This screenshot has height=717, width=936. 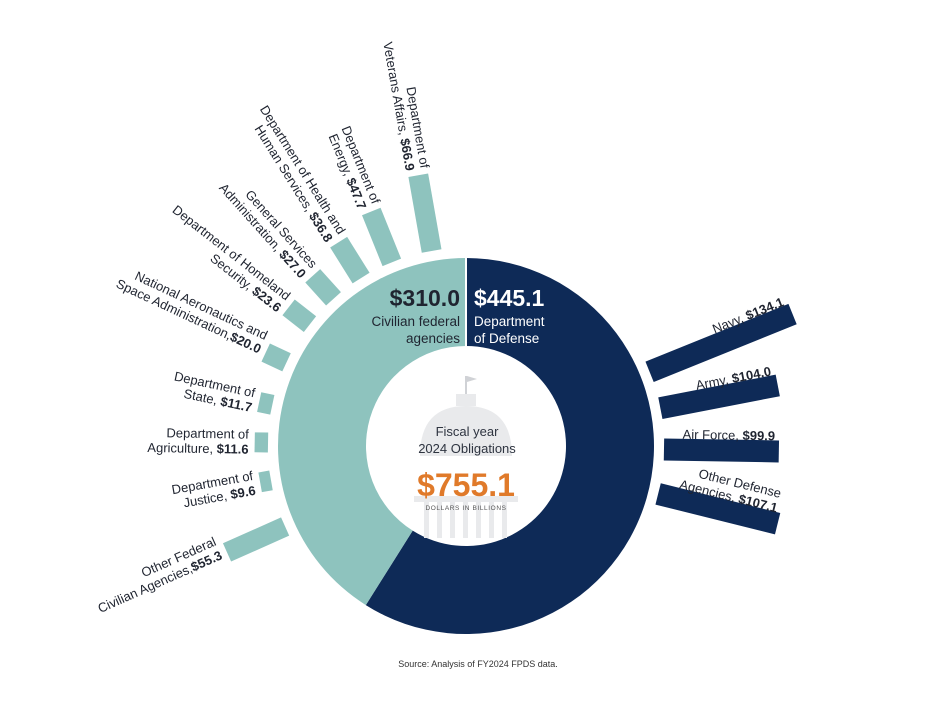 I want to click on source-note: Source: Analysis of FY2024 FPDS data., so click(x=478, y=664).